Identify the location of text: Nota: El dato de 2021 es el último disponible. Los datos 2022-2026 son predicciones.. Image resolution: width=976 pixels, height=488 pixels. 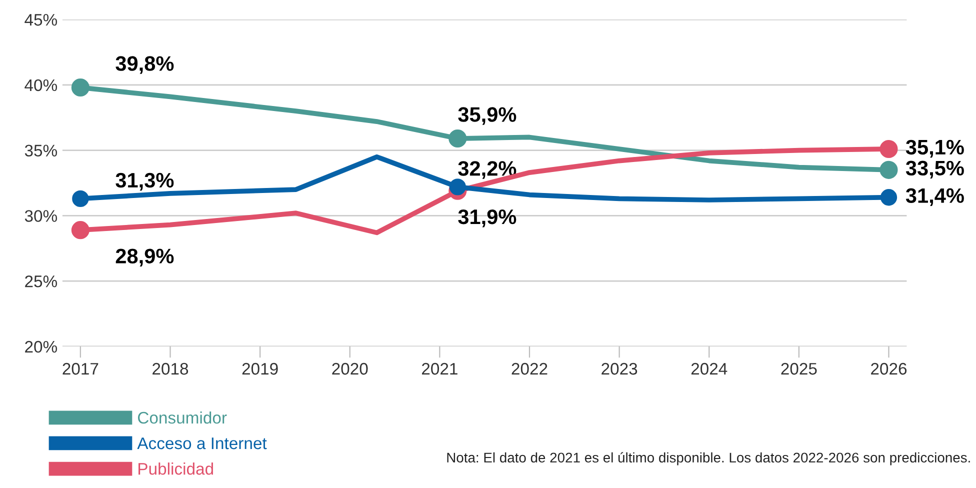
(708, 459).